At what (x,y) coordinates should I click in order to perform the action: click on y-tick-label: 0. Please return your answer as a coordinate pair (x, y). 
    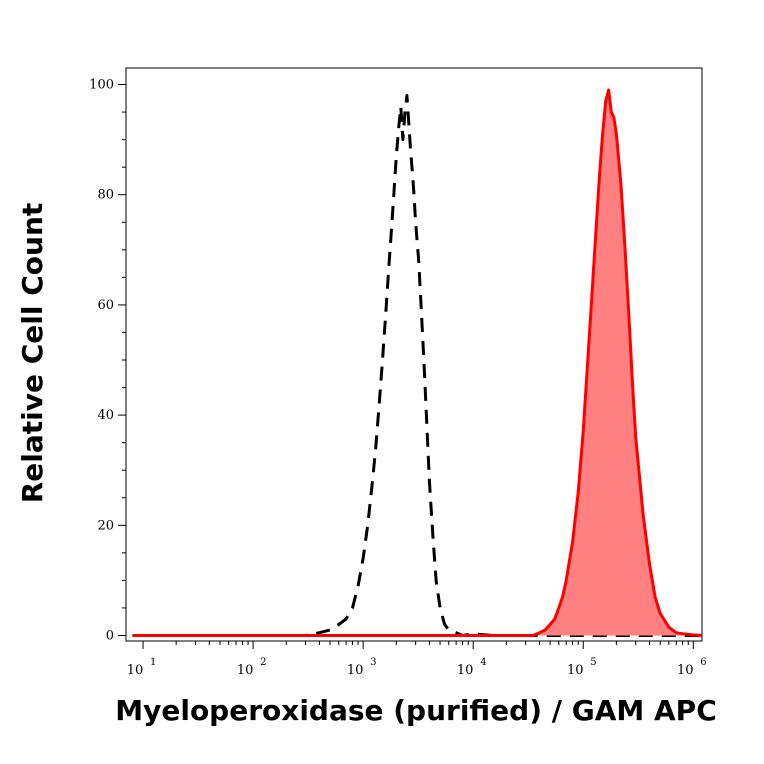
    Looking at the image, I should click on (110, 635).